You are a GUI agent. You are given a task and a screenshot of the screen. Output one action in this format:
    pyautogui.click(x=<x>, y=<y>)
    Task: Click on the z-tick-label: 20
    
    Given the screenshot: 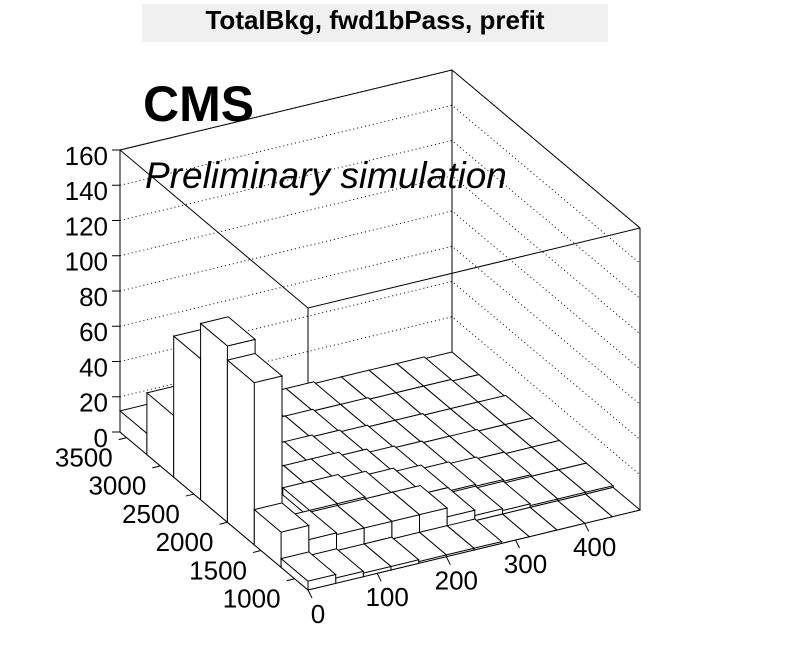 What is the action you would take?
    pyautogui.click(x=93, y=403)
    